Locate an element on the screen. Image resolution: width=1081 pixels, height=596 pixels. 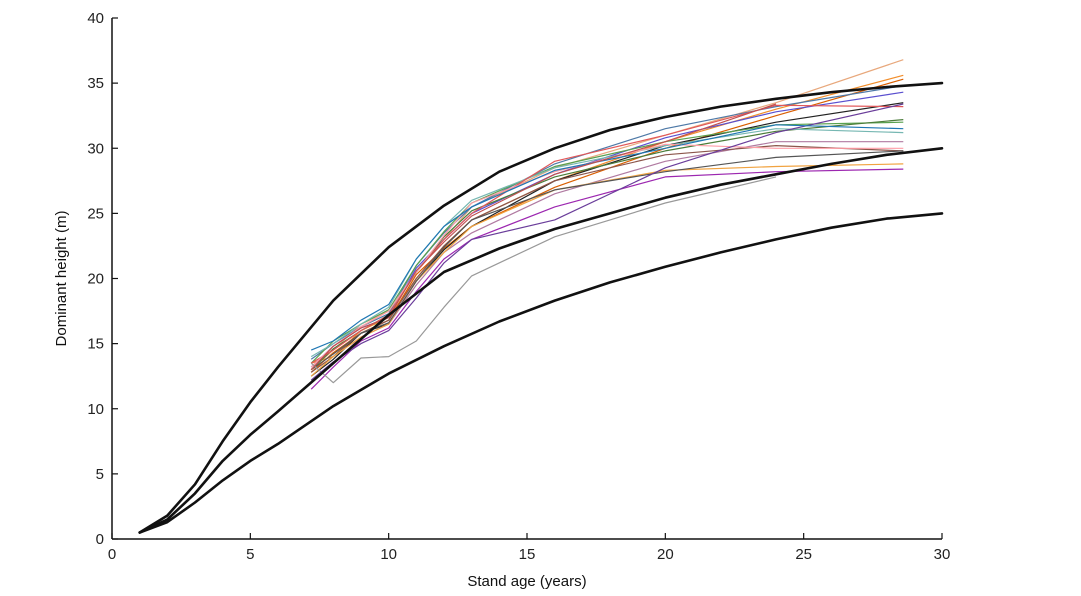
x-tick-label: 25 is located at coordinates (803, 554).